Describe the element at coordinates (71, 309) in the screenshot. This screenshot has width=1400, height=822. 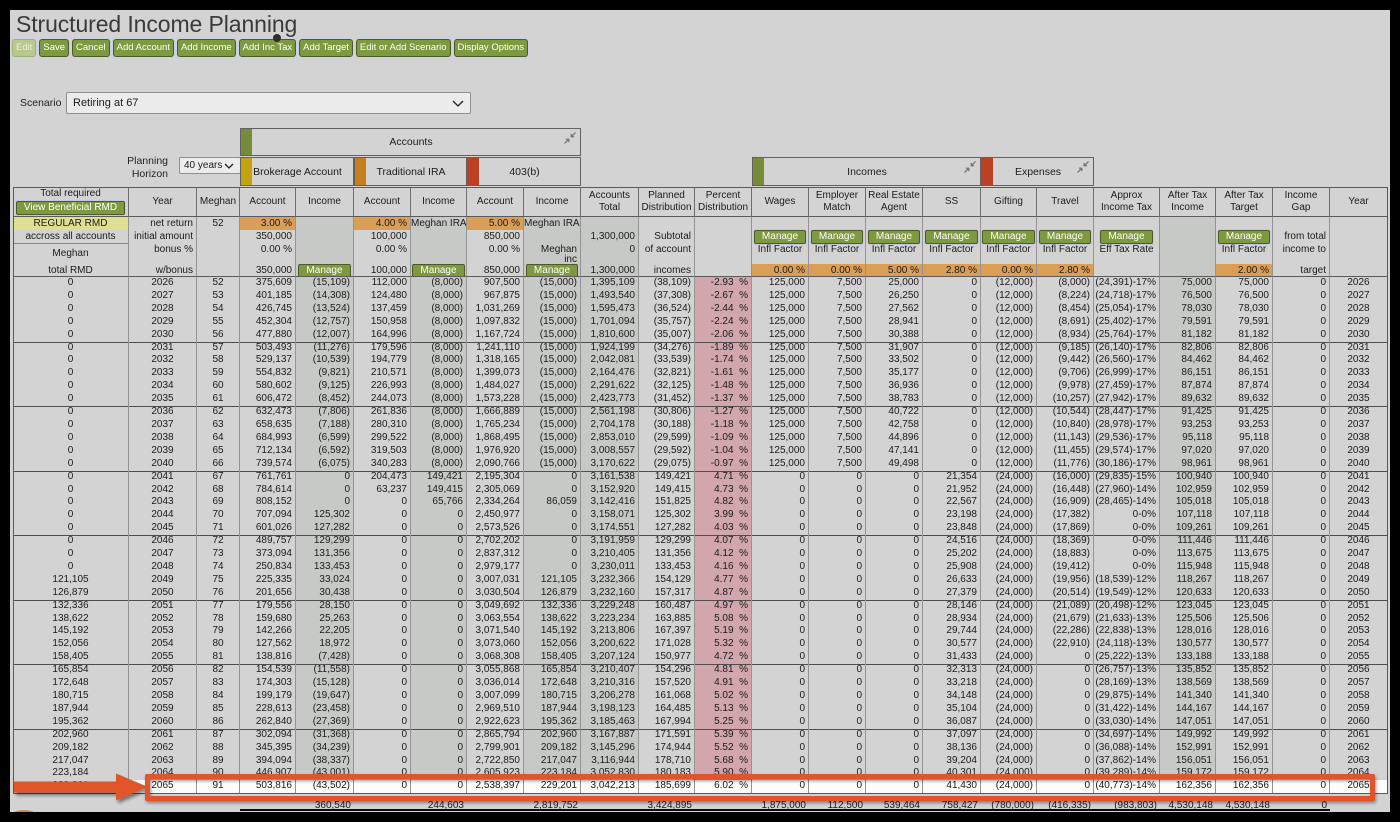
I see `cell-2028-req: 0` at that location.